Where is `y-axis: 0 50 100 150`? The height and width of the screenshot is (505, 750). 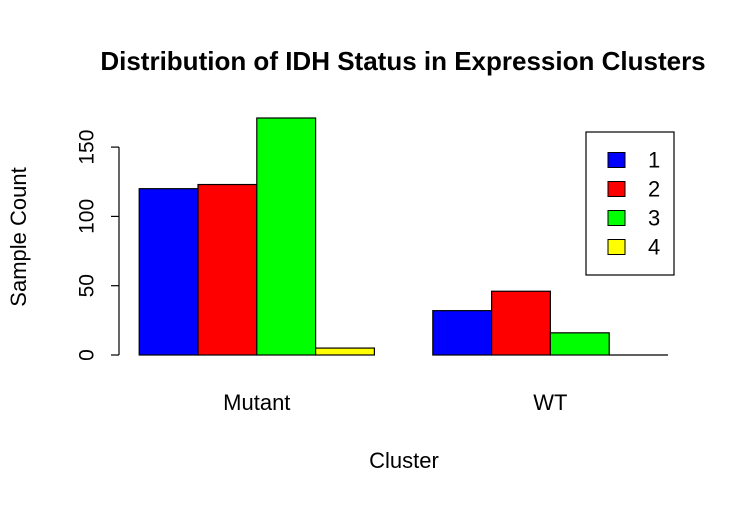
y-axis: 0 50 100 150 is located at coordinates (98, 245).